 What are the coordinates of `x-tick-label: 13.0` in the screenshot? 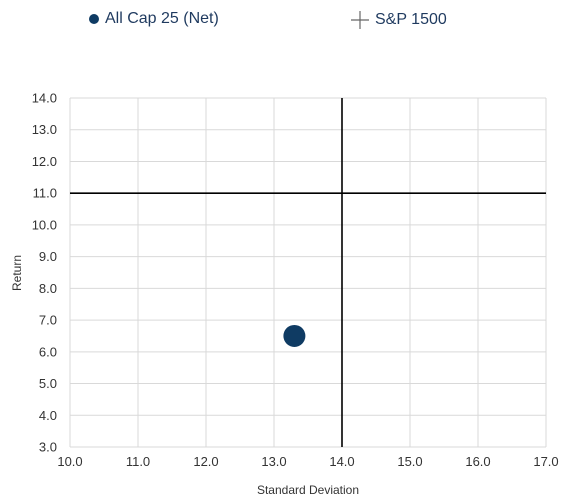 It's located at (273, 461).